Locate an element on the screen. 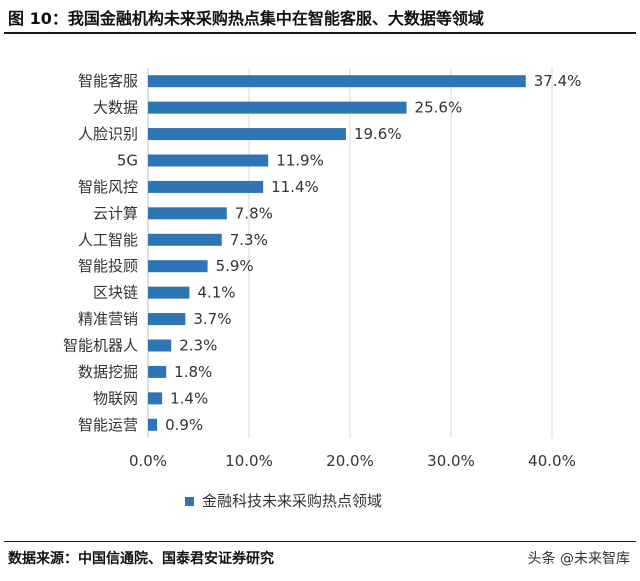  value-label: 0.9% is located at coordinates (184, 425).